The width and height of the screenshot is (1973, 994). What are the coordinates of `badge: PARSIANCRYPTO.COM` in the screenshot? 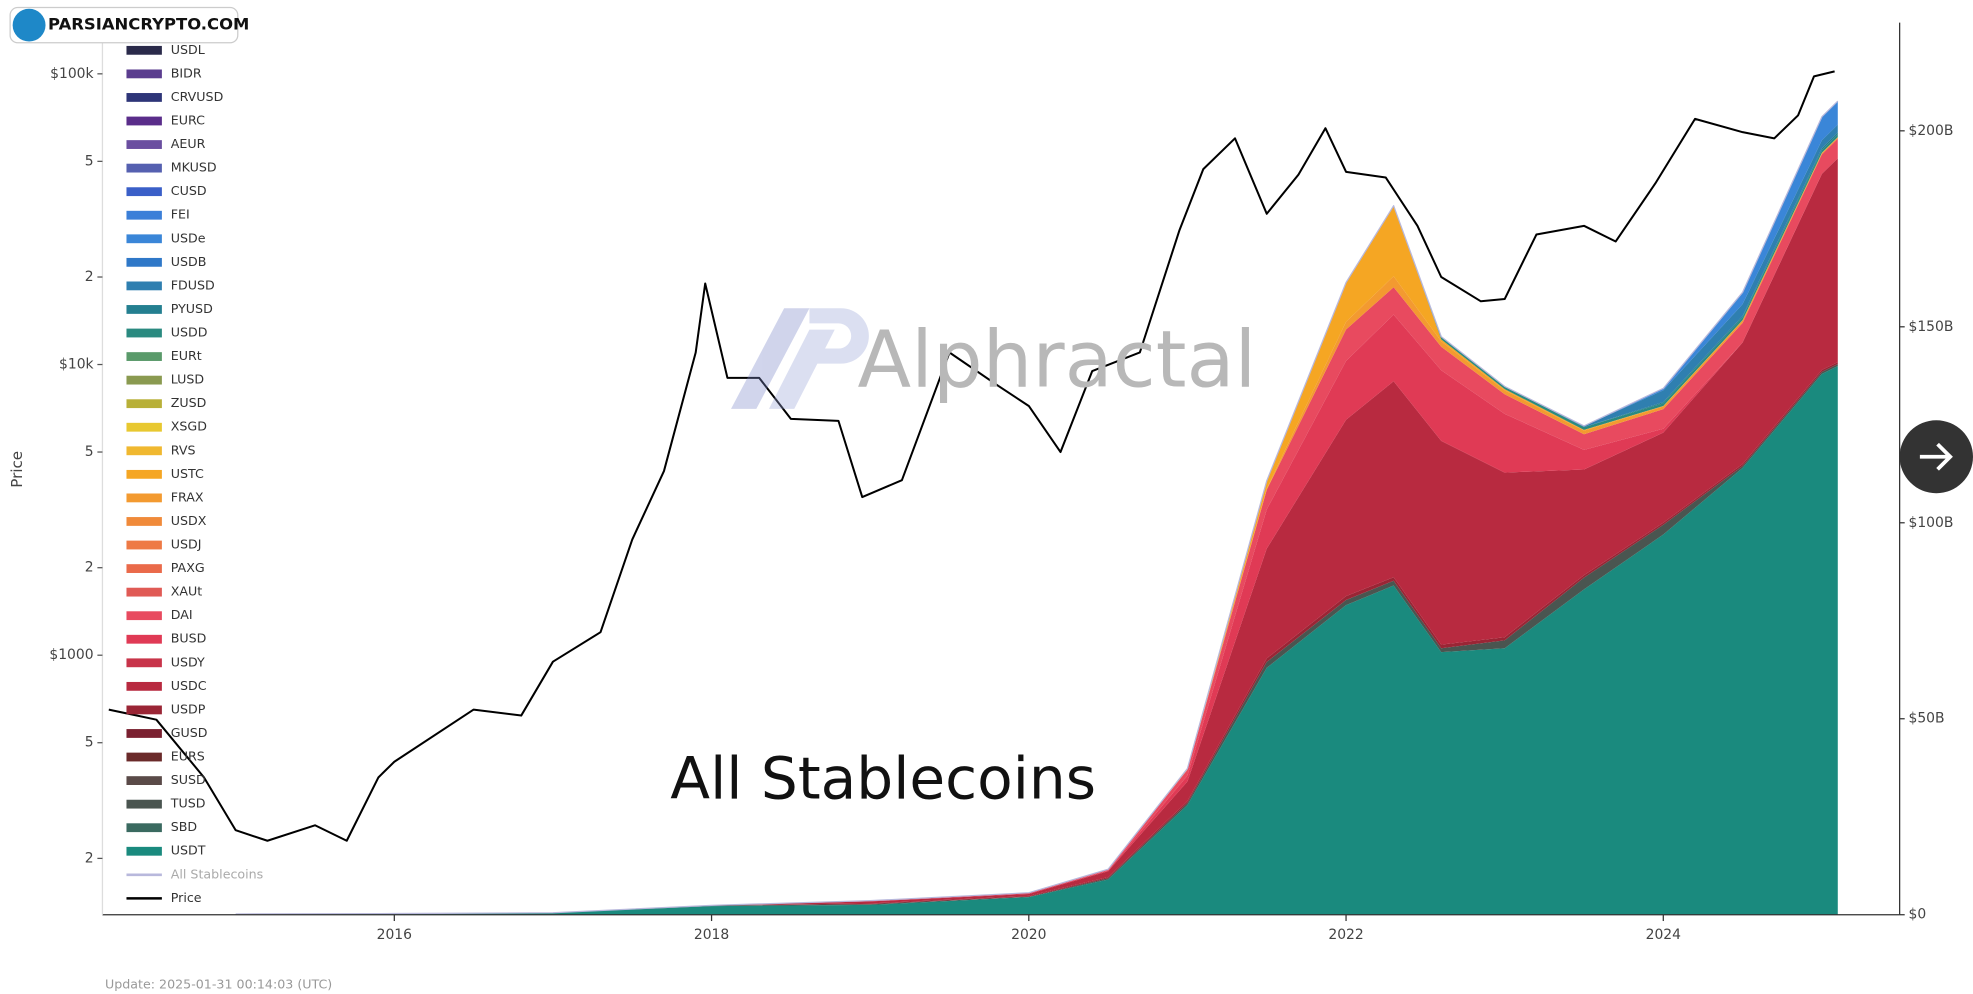 It's located at (129, 25).